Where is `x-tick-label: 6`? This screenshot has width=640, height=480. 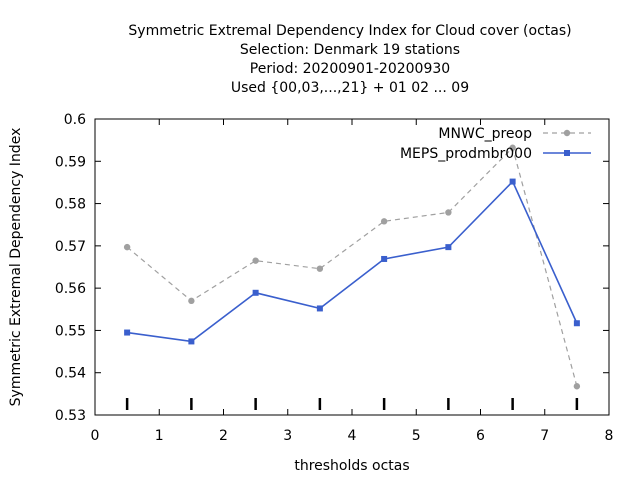
x-tick-label: 6 is located at coordinates (480, 436).